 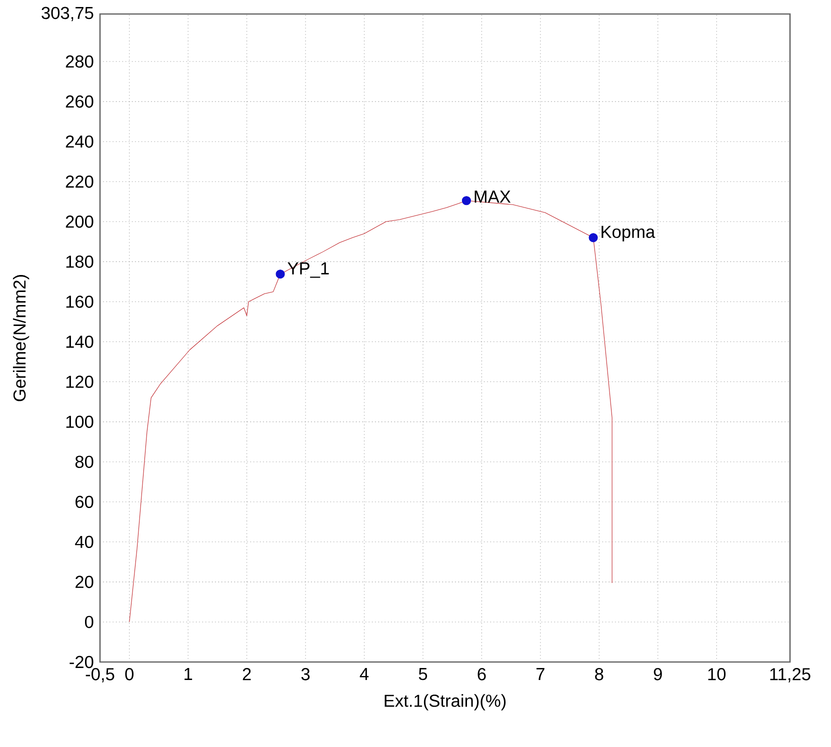 I want to click on annotation: MAX, so click(x=492, y=196).